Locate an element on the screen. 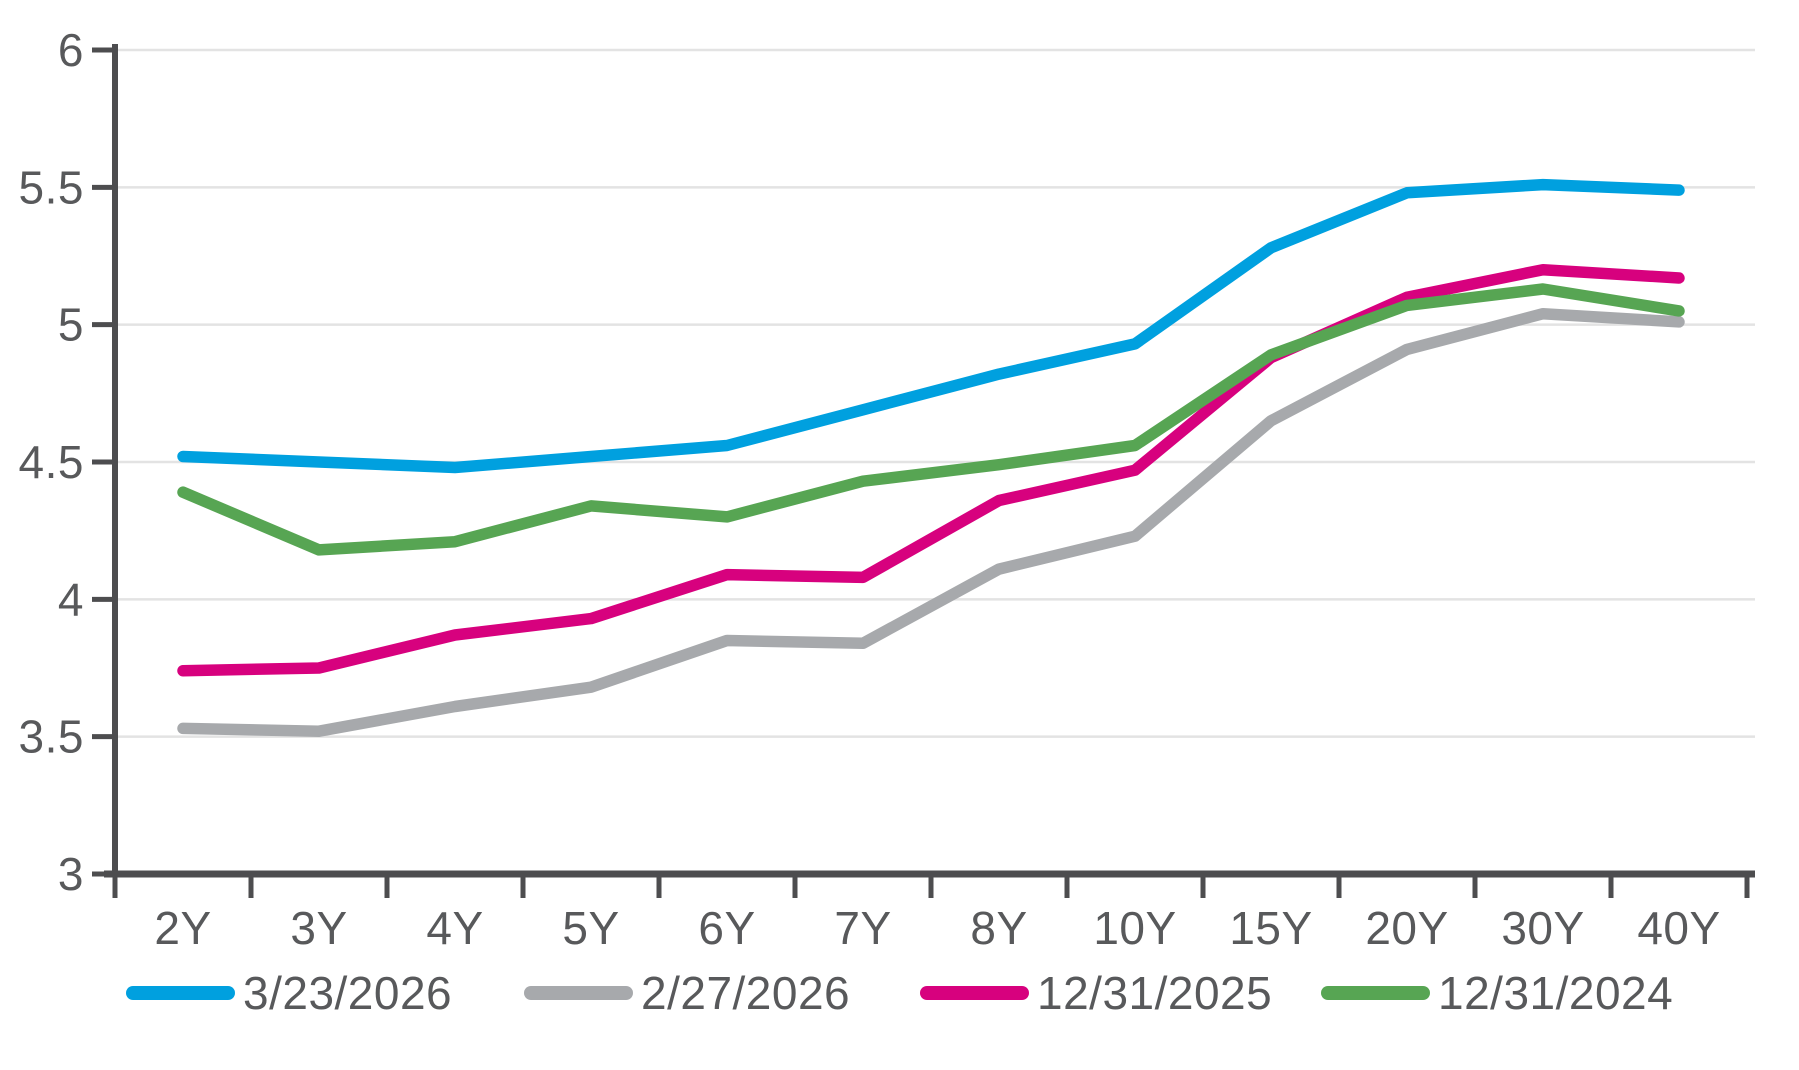  x-axis-label: 2Y is located at coordinates (182, 928).